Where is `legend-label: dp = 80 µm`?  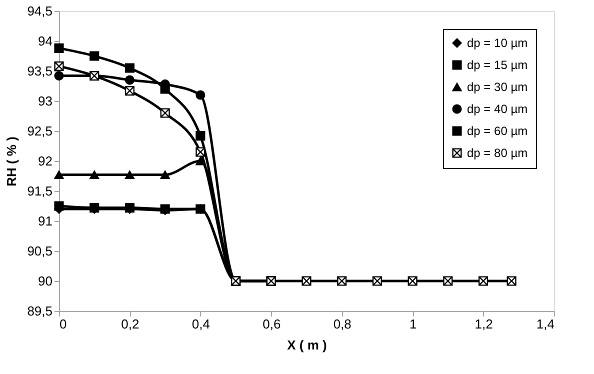
legend-label: dp = 80 µm is located at coordinates (497, 153).